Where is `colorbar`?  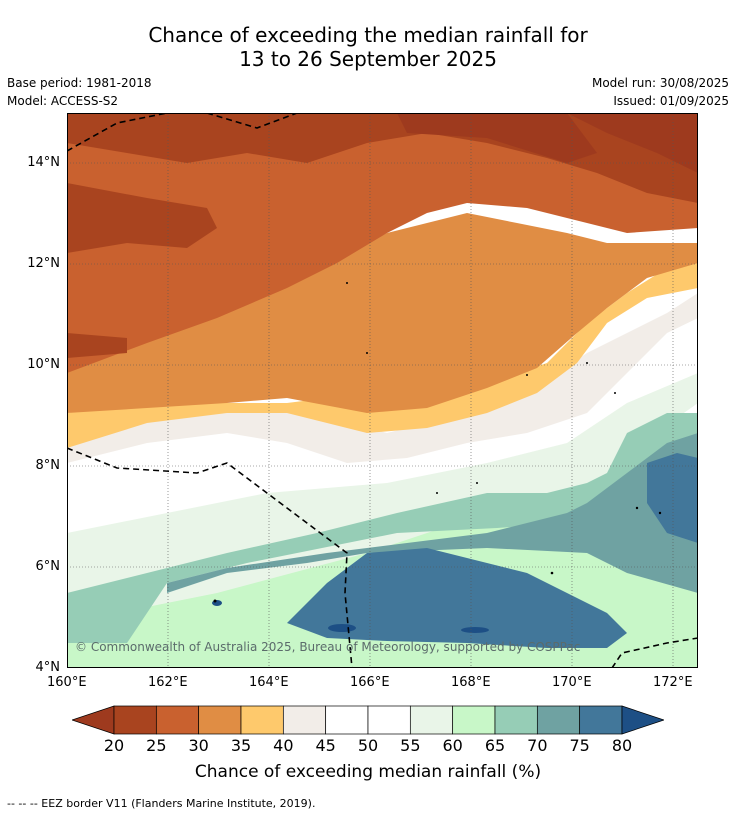
colorbar is located at coordinates (368, 720).